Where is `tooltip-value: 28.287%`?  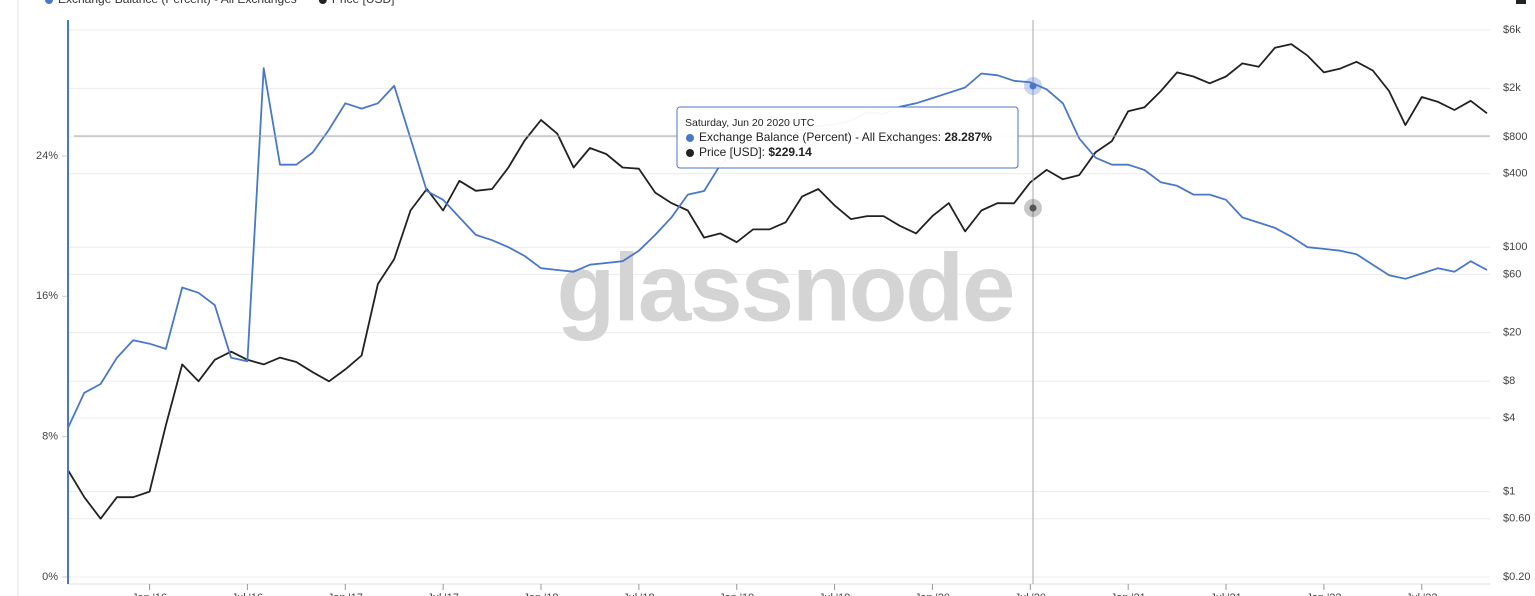
tooltip-value: 28.287% is located at coordinates (968, 137).